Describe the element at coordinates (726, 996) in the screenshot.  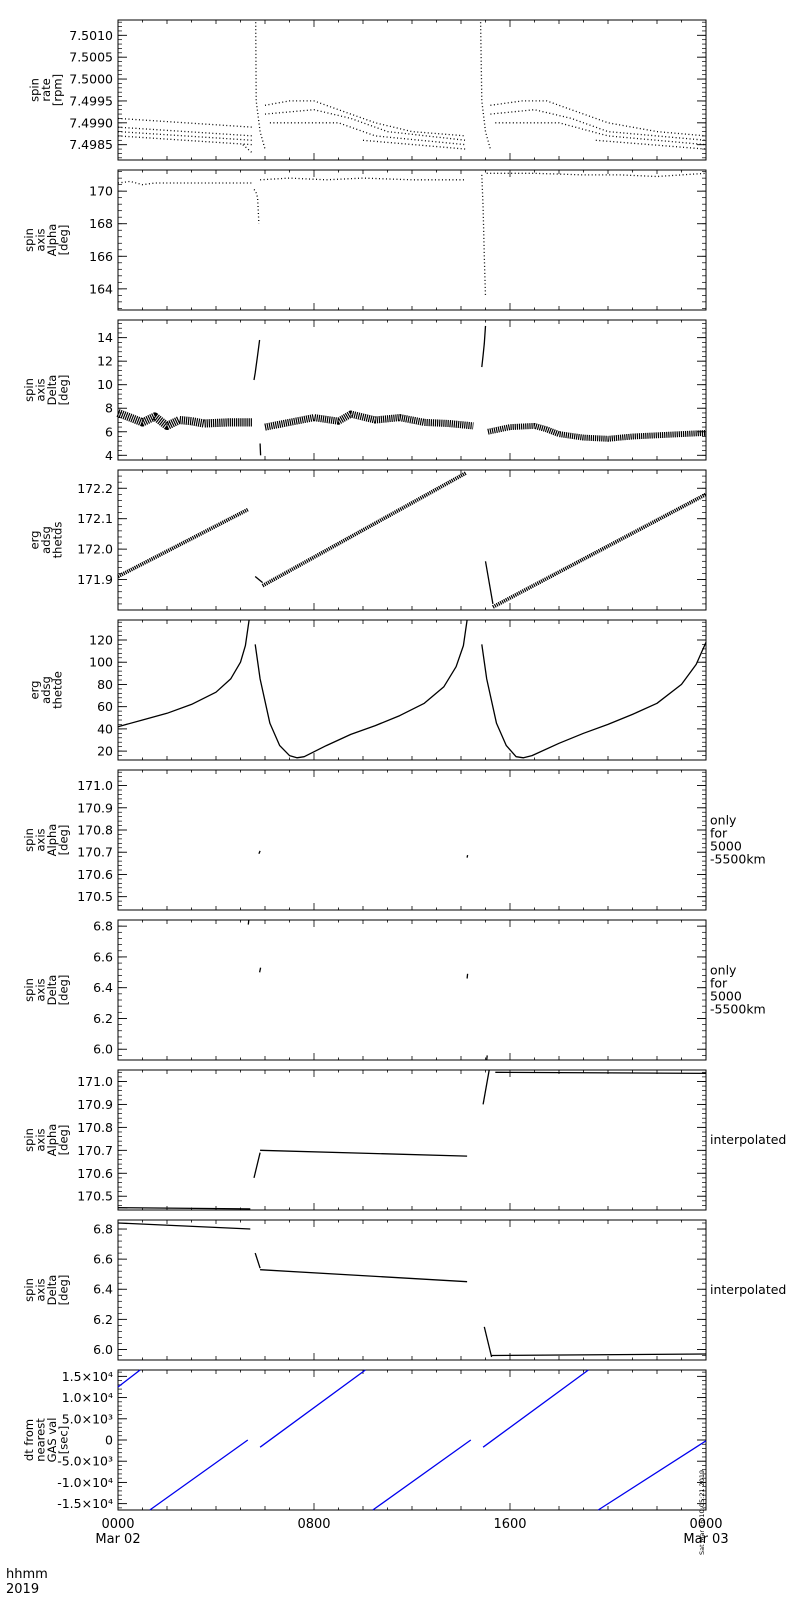
I see `right-note-line: 5000` at that location.